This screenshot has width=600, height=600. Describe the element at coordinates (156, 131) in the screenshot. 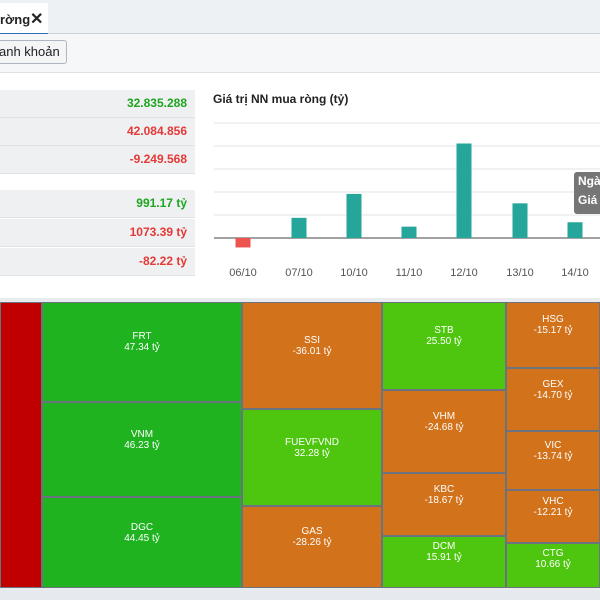

I see `stat-value: 42.084.856` at that location.